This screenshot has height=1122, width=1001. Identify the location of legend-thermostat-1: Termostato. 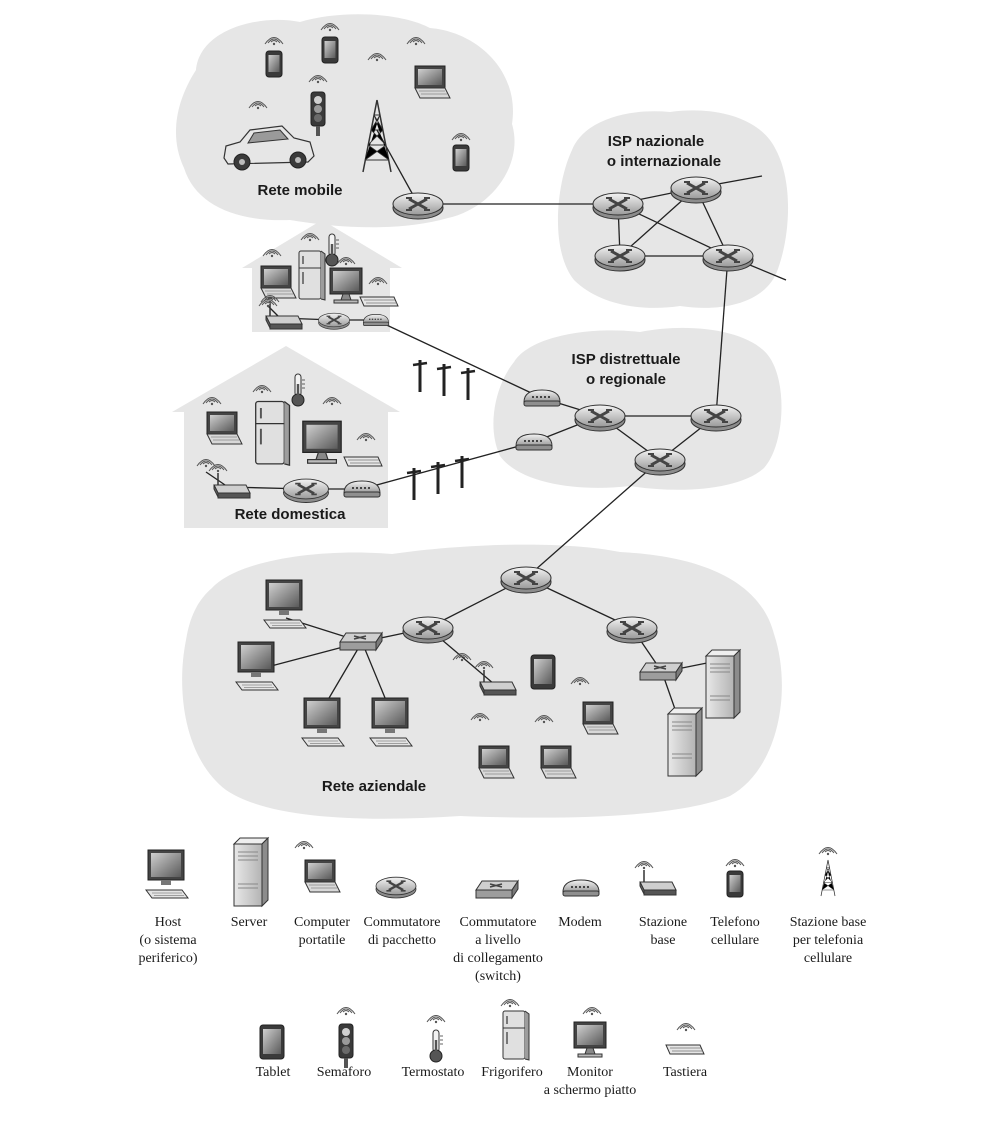
(433, 1072).